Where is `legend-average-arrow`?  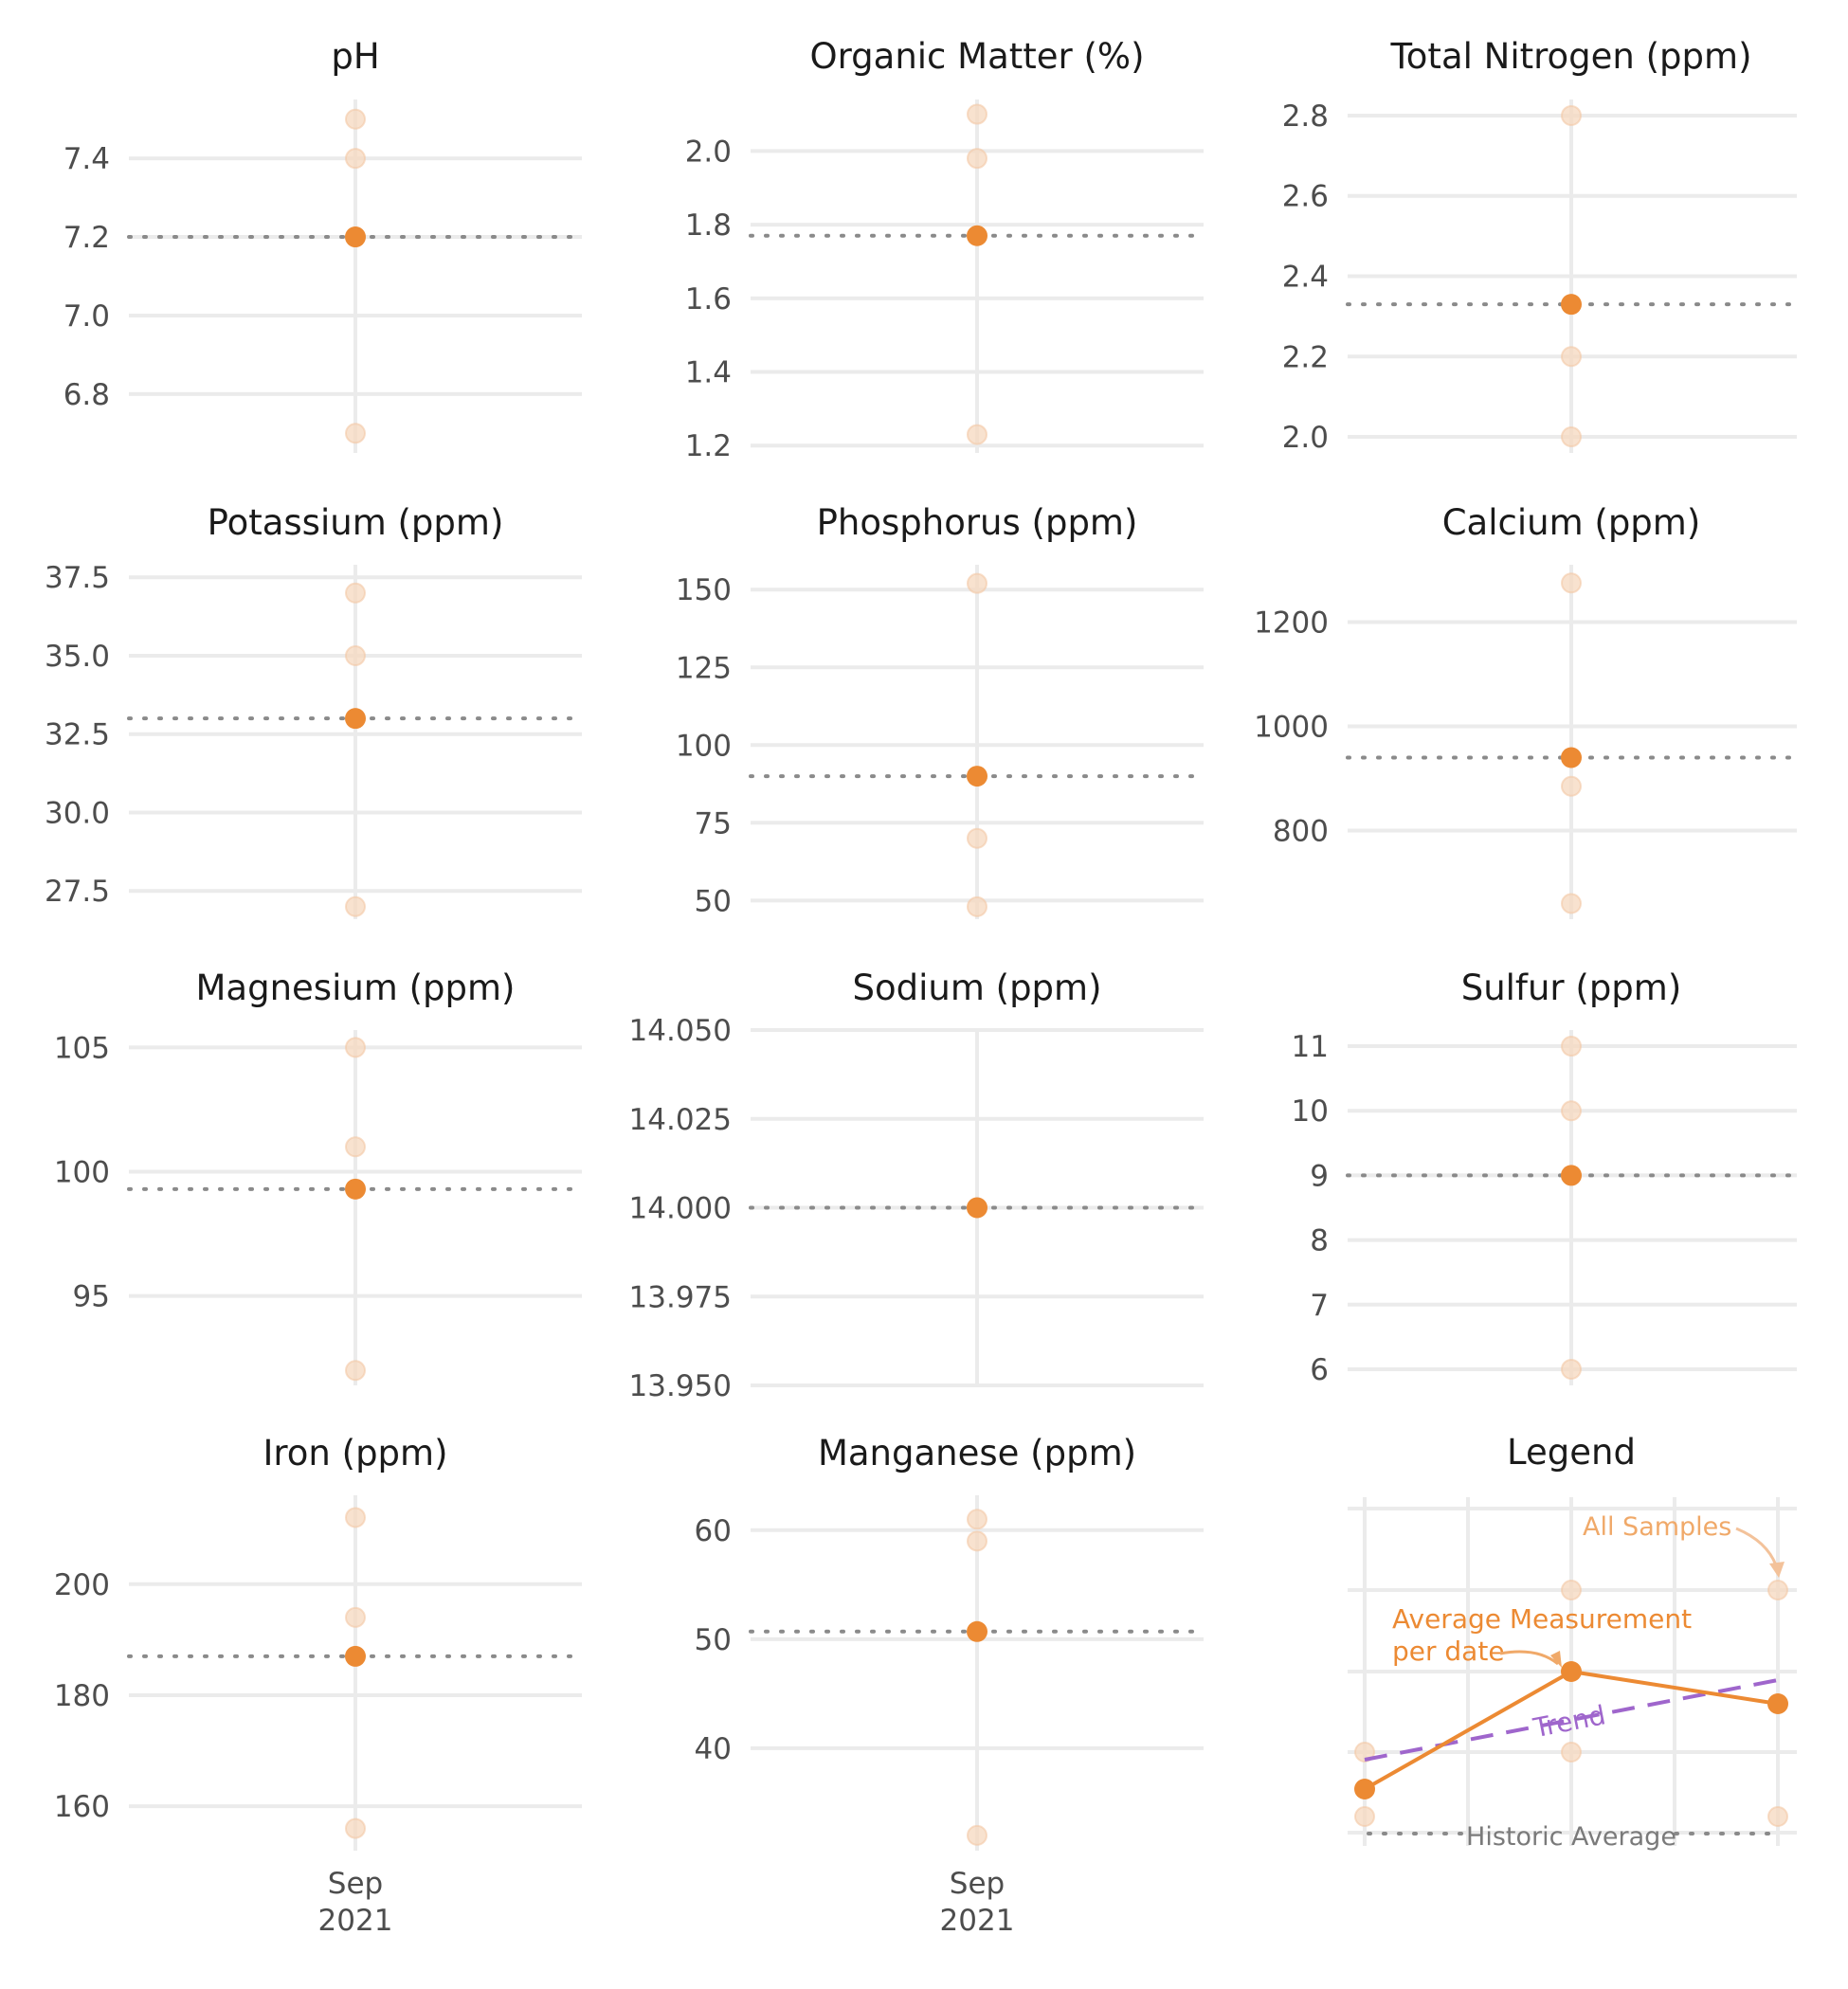 legend-average-arrow is located at coordinates (1529, 1658).